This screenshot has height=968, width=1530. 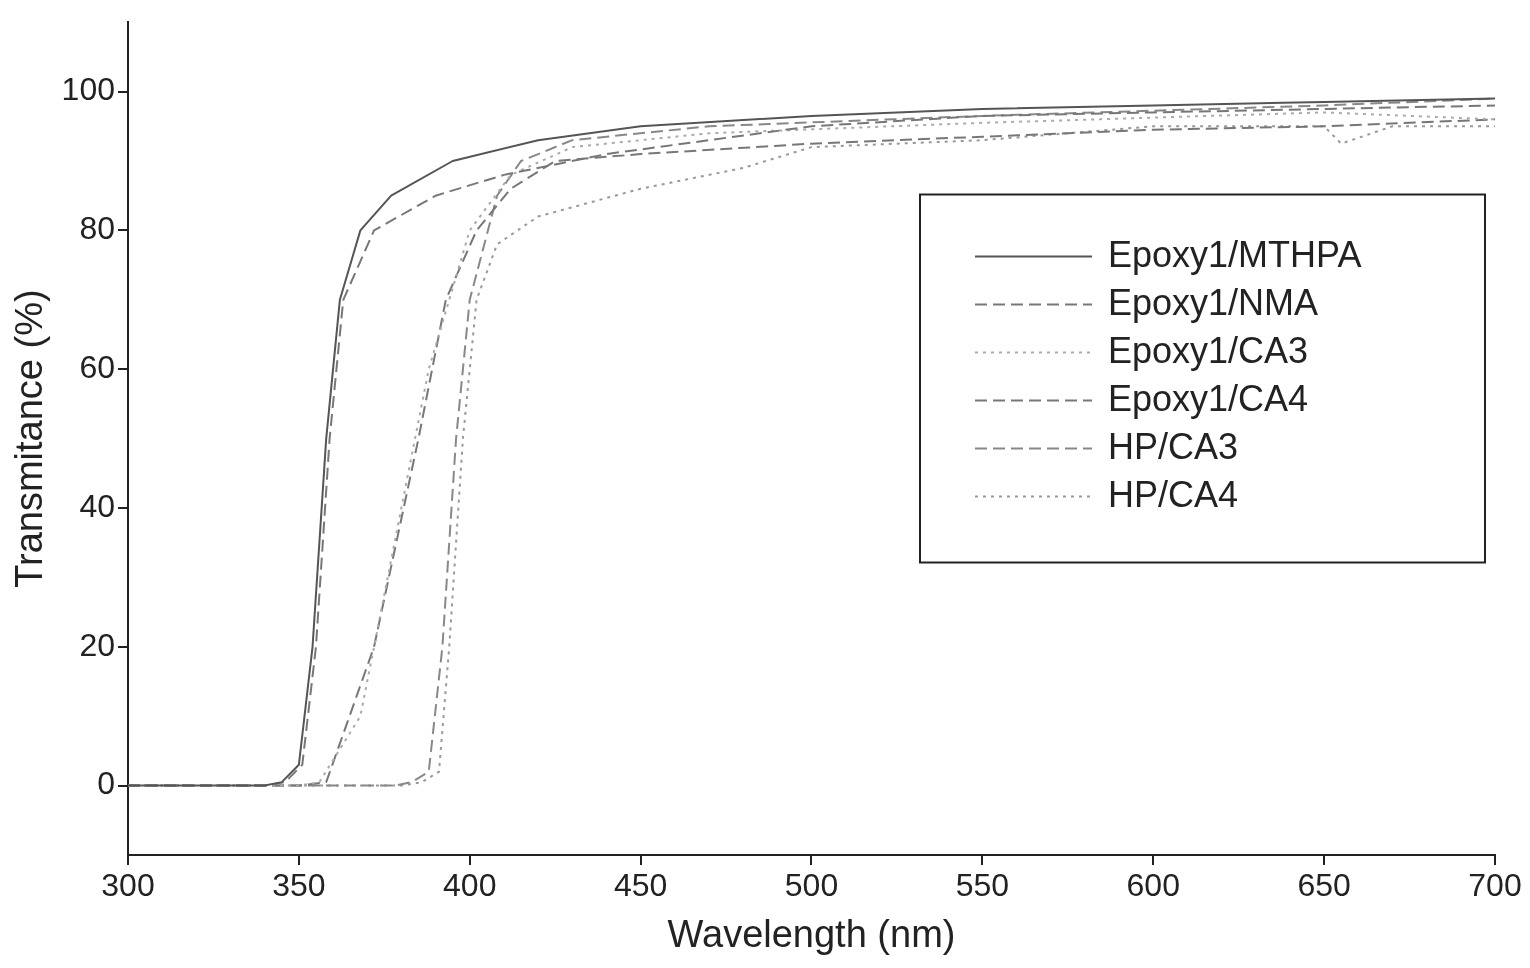 I want to click on x-tick-label: 300, so click(x=128, y=885).